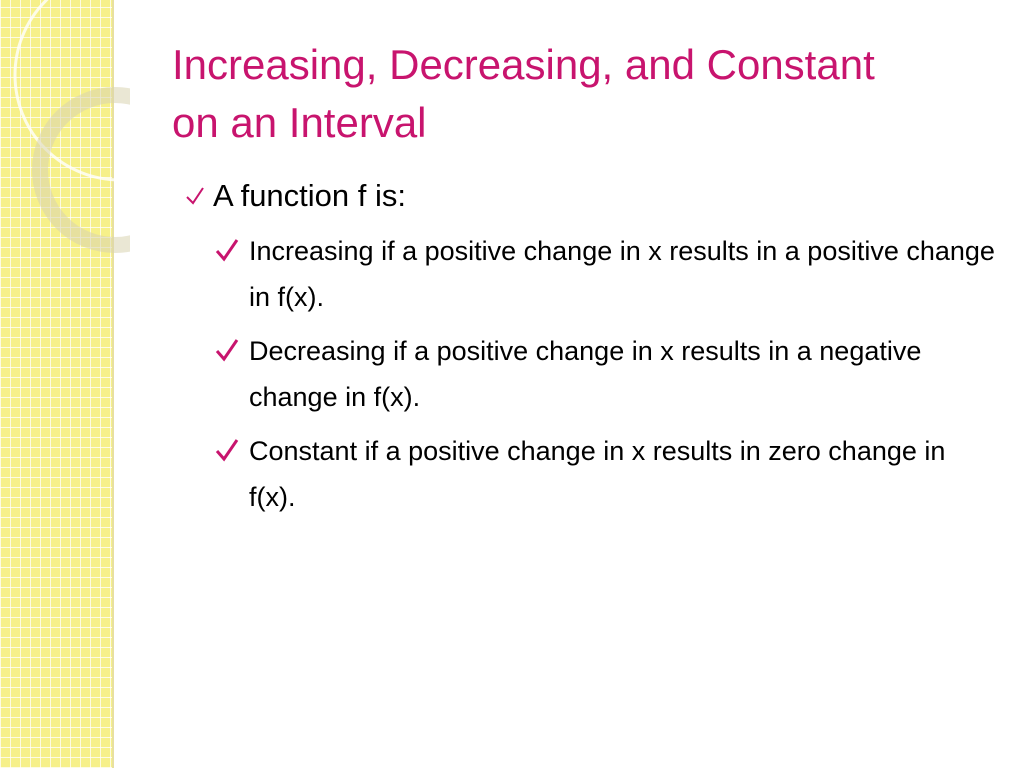  Describe the element at coordinates (309, 195) in the screenshot. I see `bullet-text: A function f is:` at that location.